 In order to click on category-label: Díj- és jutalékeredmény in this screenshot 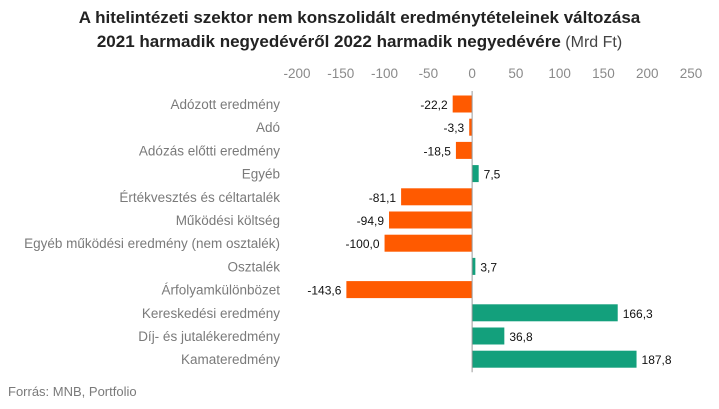, I will do `click(209, 336)`.